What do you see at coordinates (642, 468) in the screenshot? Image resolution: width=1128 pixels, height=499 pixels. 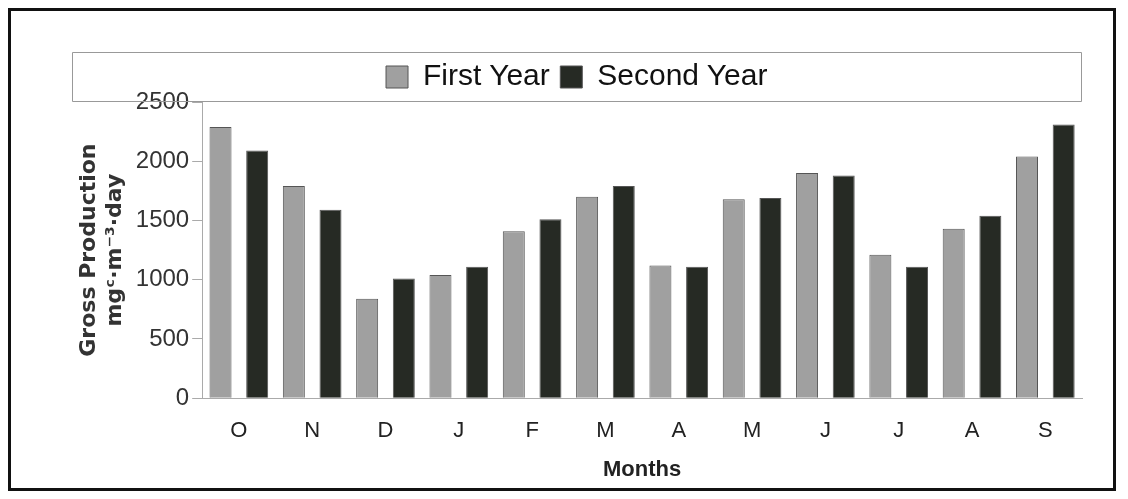 I see `x-axis-title: Months` at bounding box center [642, 468].